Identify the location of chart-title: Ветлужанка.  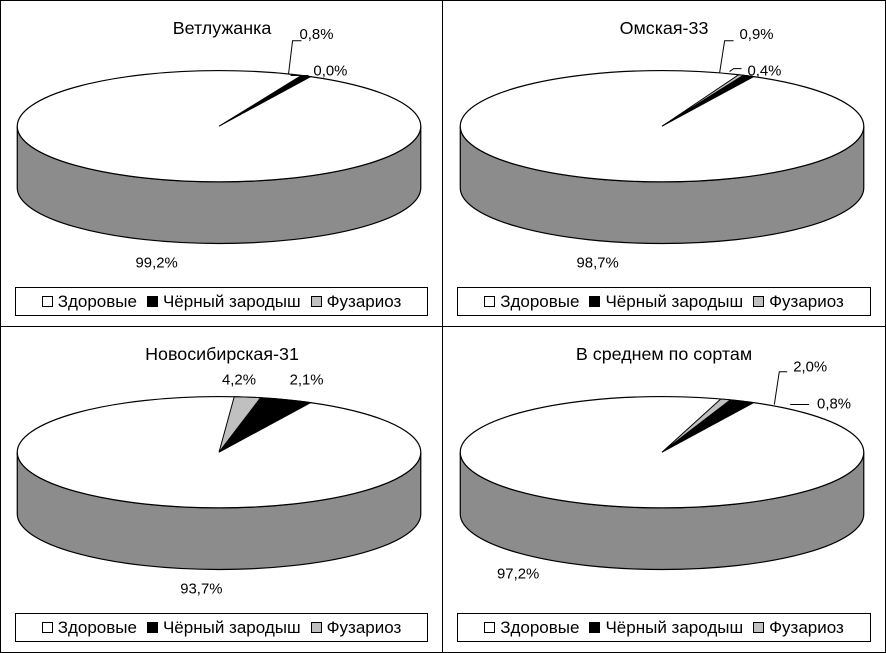
(222, 28).